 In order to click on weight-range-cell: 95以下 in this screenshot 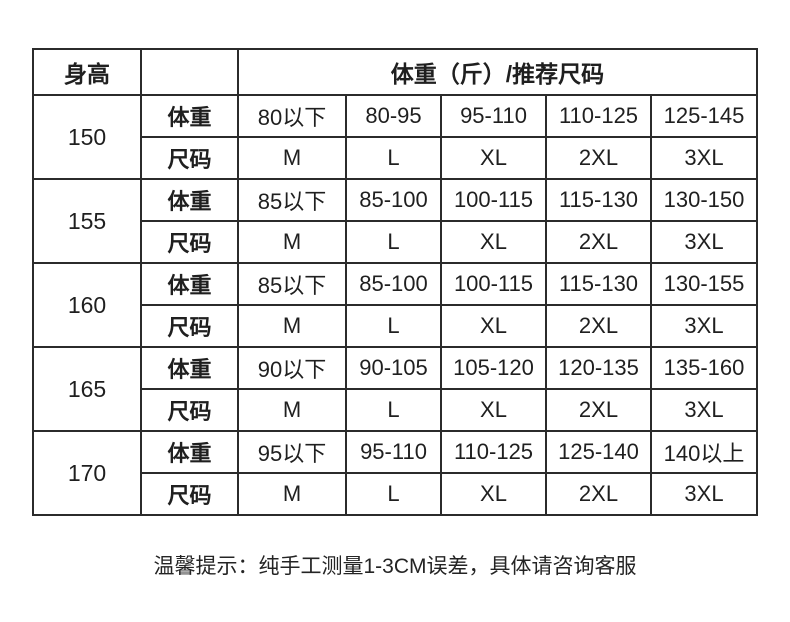, I will do `click(292, 452)`.